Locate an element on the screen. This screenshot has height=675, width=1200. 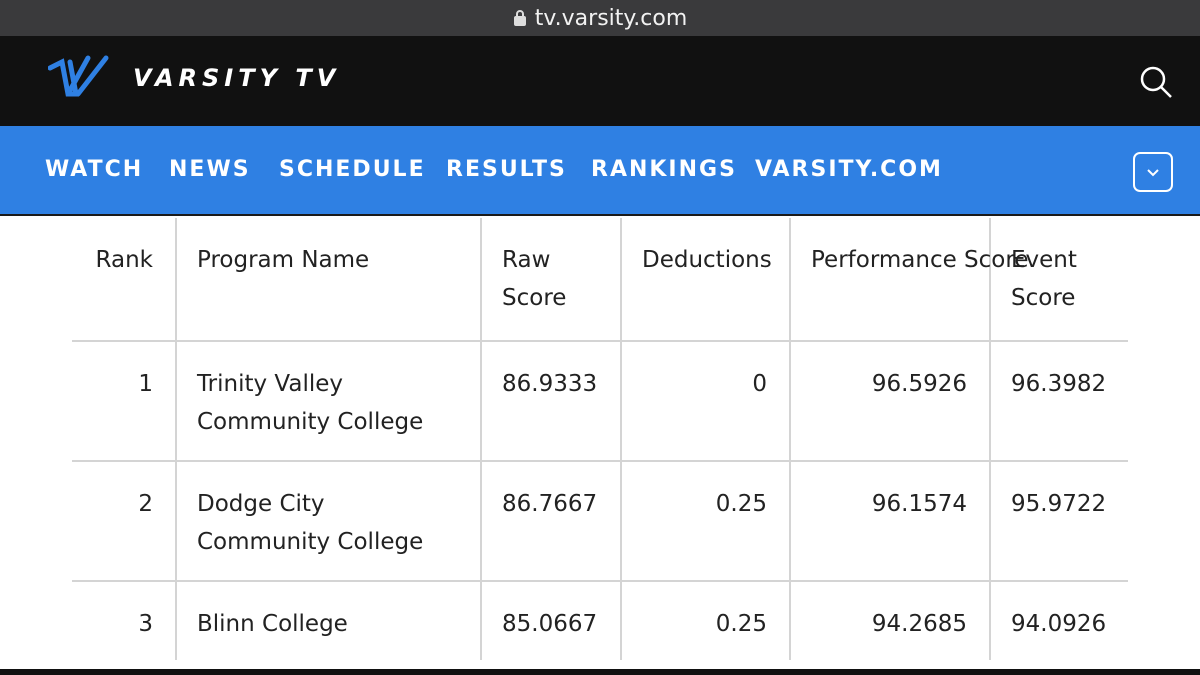
table-cell: 94.2685 is located at coordinates (919, 624).